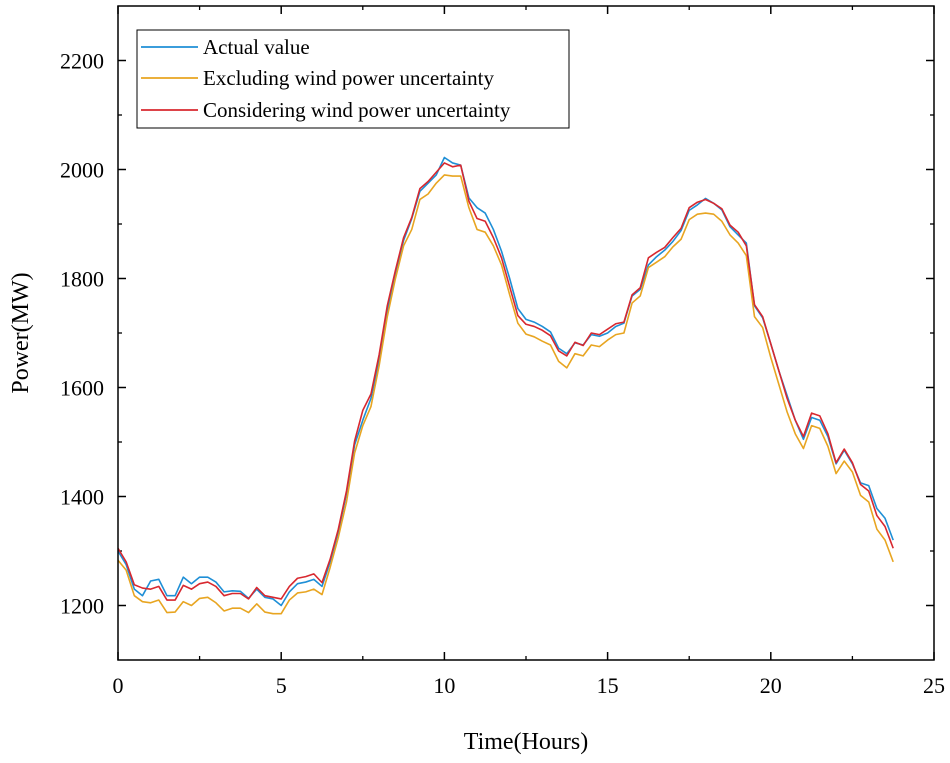 The image size is (950, 763). What do you see at coordinates (771, 685) in the screenshot?
I see `x-tick-label: 20` at bounding box center [771, 685].